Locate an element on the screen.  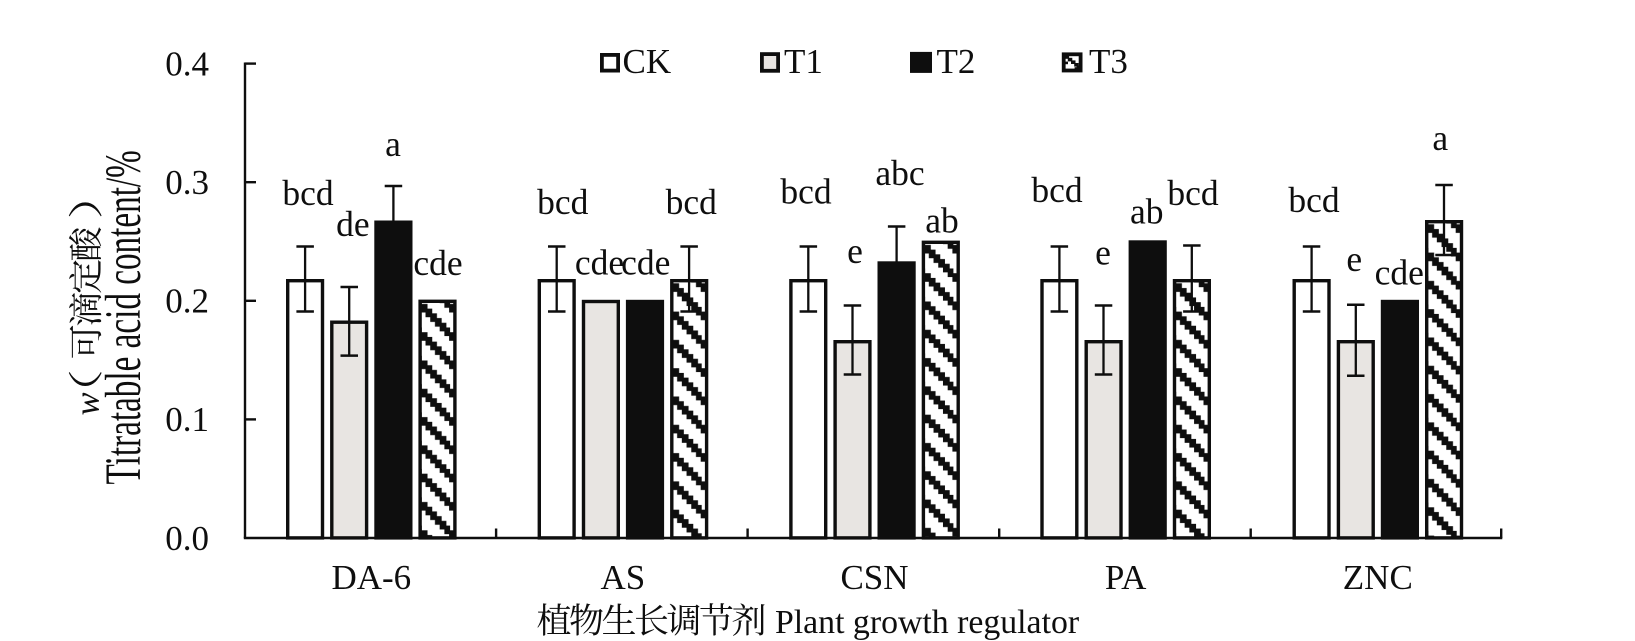
svg-text: T3 is located at coordinates (1108, 61).